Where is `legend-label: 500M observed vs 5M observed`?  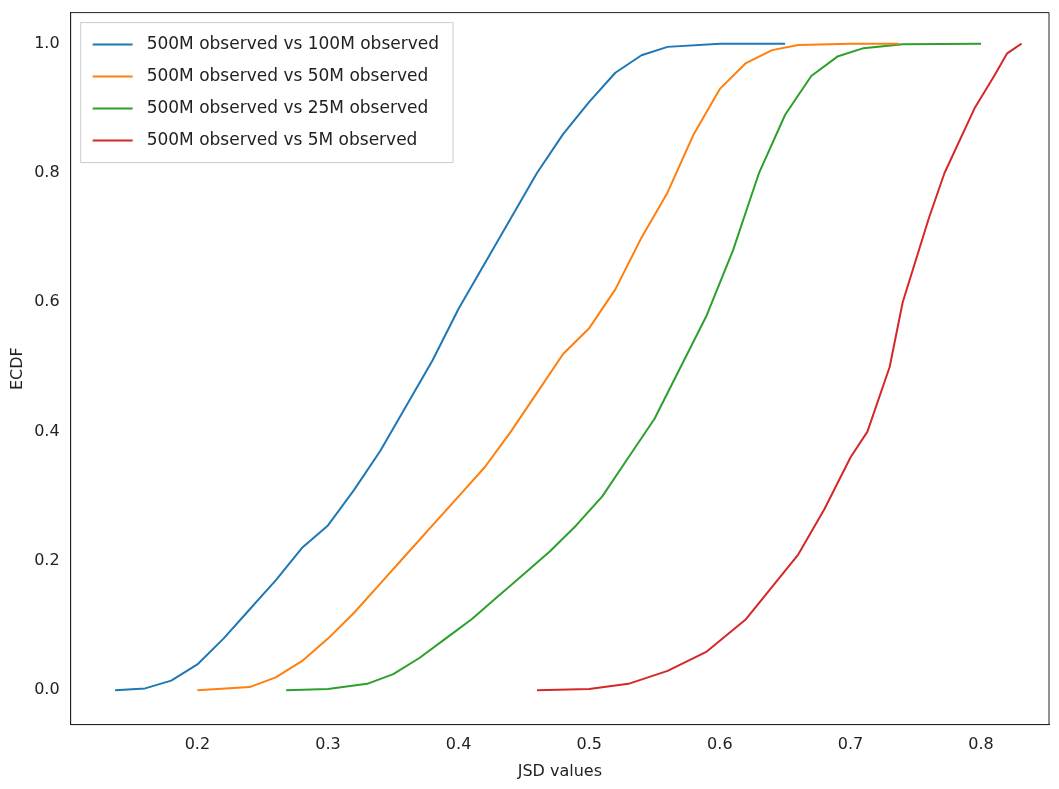 legend-label: 500M observed vs 5M observed is located at coordinates (282, 139).